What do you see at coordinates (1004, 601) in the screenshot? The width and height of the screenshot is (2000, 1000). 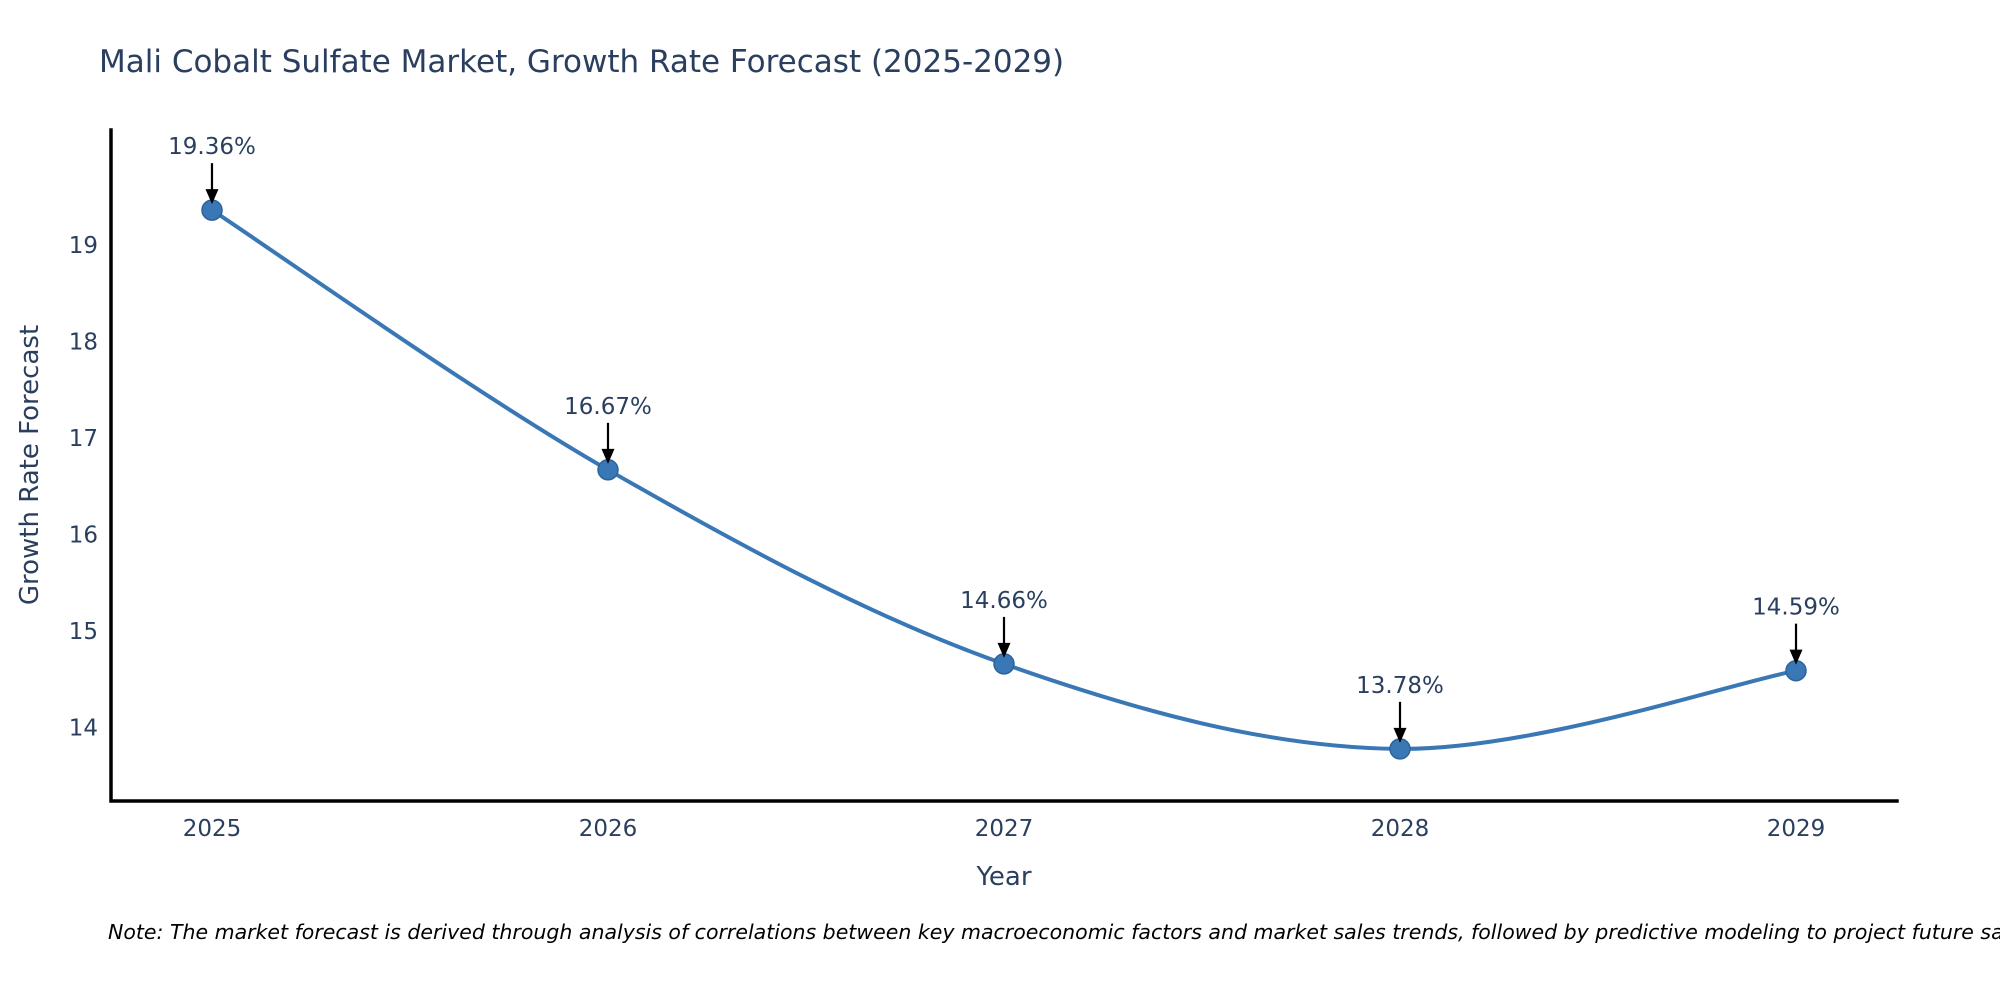 I see `point-value-label: 14.66%` at bounding box center [1004, 601].